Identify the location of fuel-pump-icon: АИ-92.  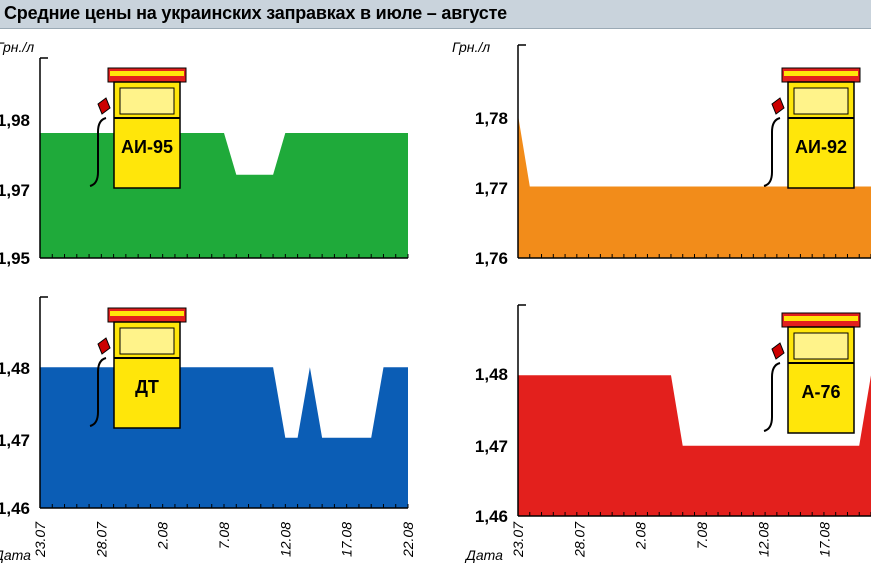
(812, 128).